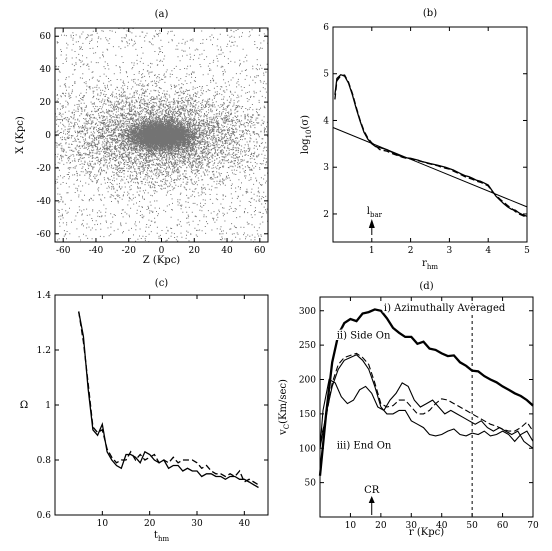 The height and width of the screenshot is (551, 552). I want to click on x-axis-label-b-sub: hm, so click(433, 267).